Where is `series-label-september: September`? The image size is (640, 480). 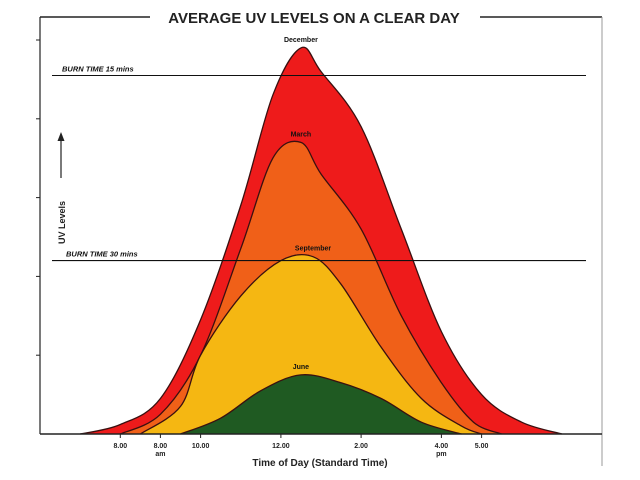 series-label-september: September is located at coordinates (313, 249).